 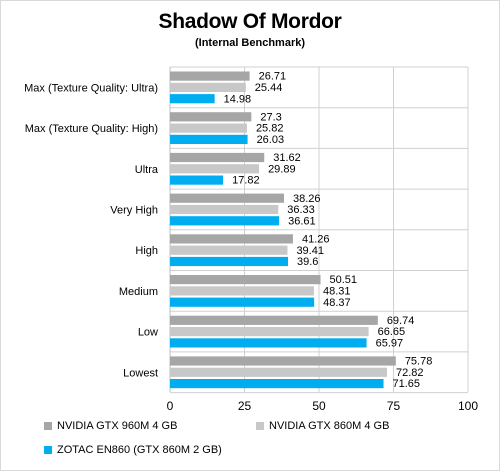 I want to click on category-label: Medium, so click(x=138, y=292).